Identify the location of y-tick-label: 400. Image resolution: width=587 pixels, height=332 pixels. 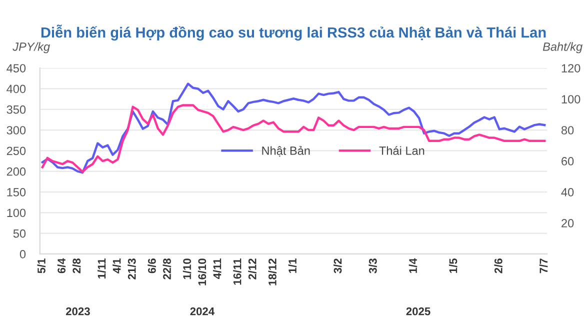
(16, 89).